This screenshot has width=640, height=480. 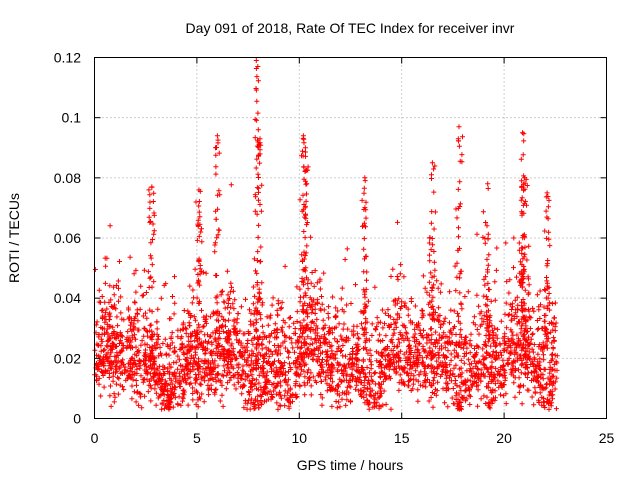 What do you see at coordinates (77, 419) in the screenshot?
I see `y-tick-label: 0` at bounding box center [77, 419].